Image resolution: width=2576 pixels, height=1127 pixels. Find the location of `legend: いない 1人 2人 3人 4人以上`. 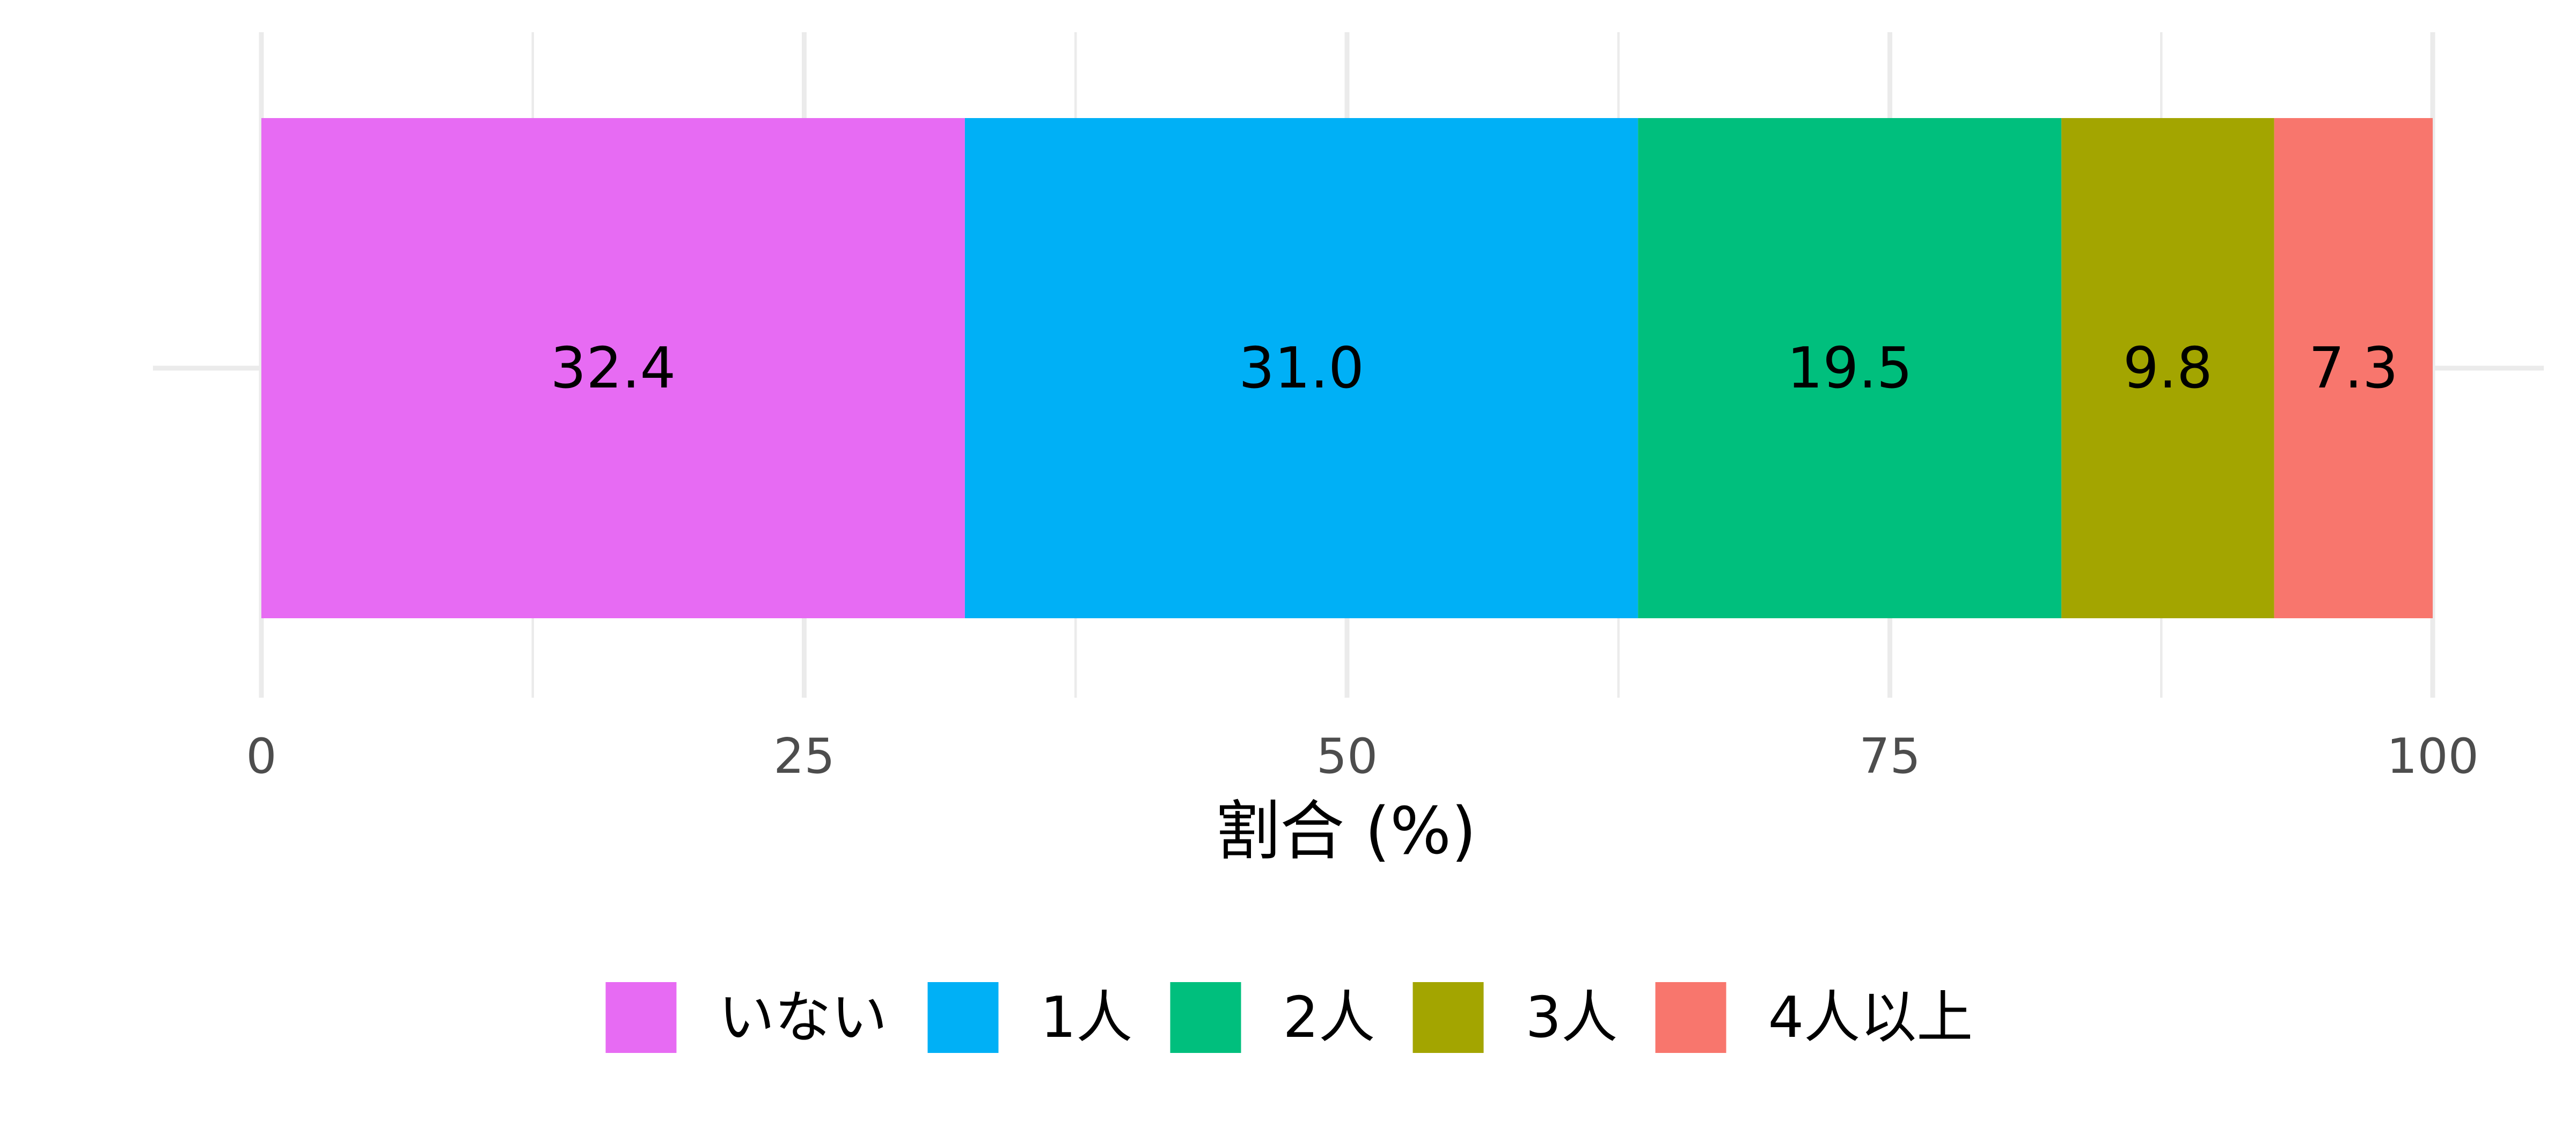

legend: いない 1人 2人 3人 4人以上 is located at coordinates (1289, 1017).